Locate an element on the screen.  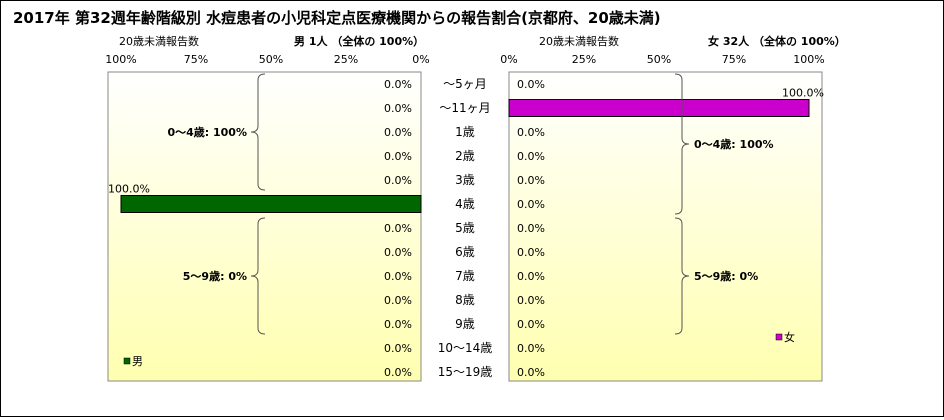
right-bar is located at coordinates (659, 108).